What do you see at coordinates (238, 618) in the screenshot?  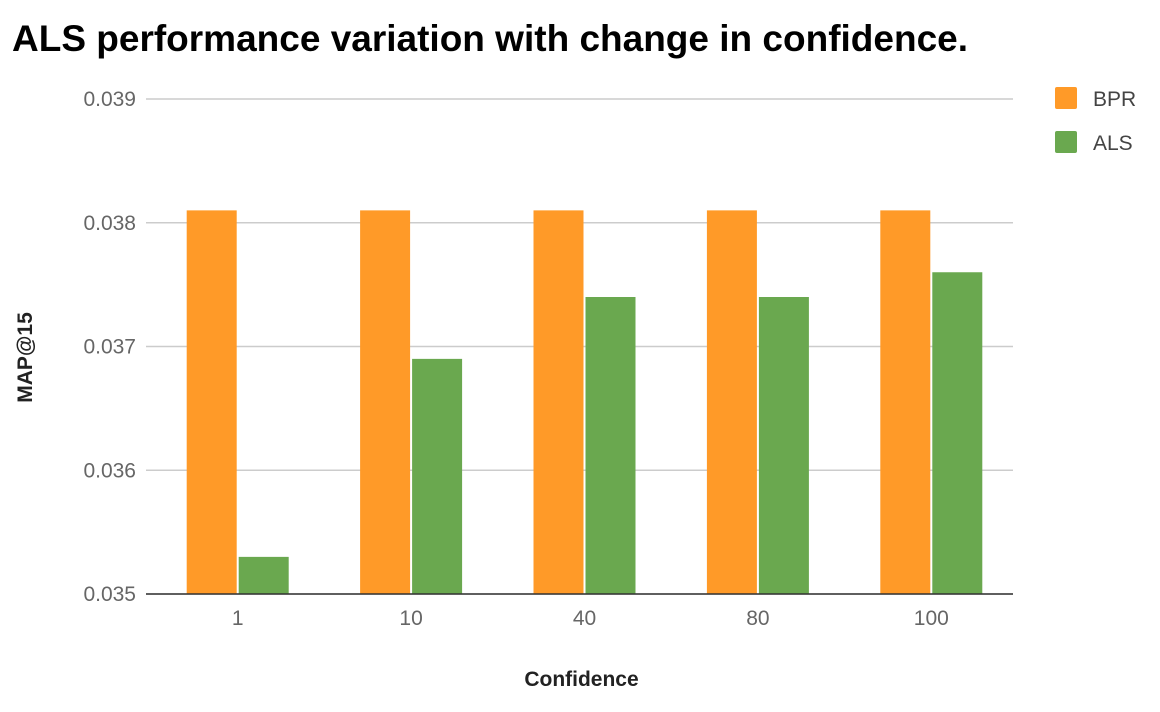 I see `x-tick-label: 1` at bounding box center [238, 618].